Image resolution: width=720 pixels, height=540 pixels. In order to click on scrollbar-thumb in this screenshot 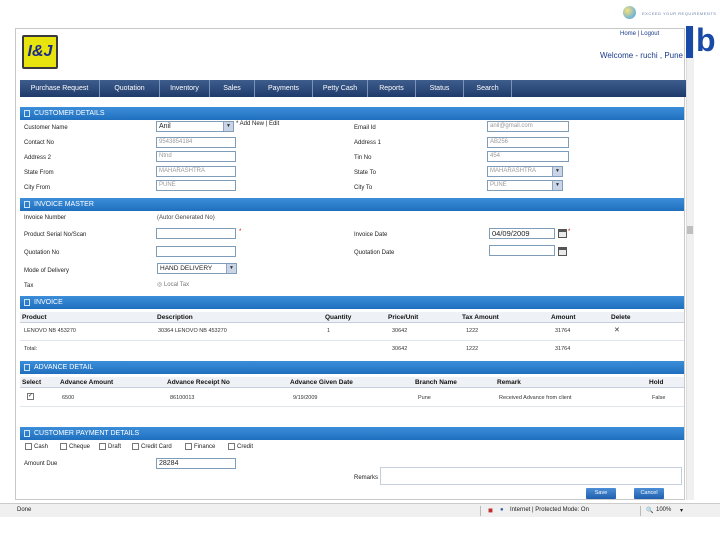, I will do `click(690, 230)`.